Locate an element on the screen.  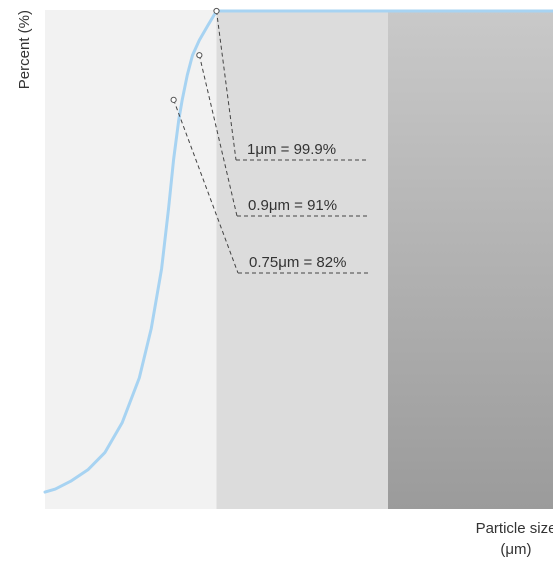
y-axis-label: Percent (%) is located at coordinates (24, 50).